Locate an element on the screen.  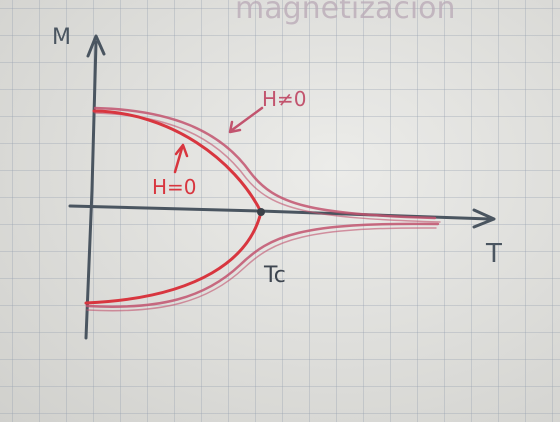
label-h-nonzero-arrow is located at coordinates (247, 119).